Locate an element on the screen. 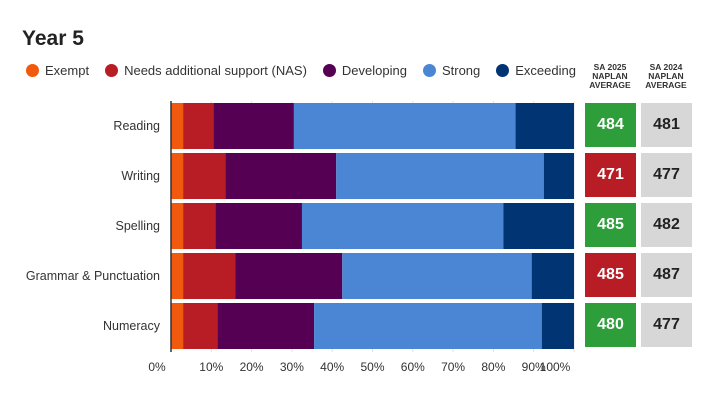 This screenshot has width=717, height=417. avg-2024-writing: 477 is located at coordinates (666, 175).